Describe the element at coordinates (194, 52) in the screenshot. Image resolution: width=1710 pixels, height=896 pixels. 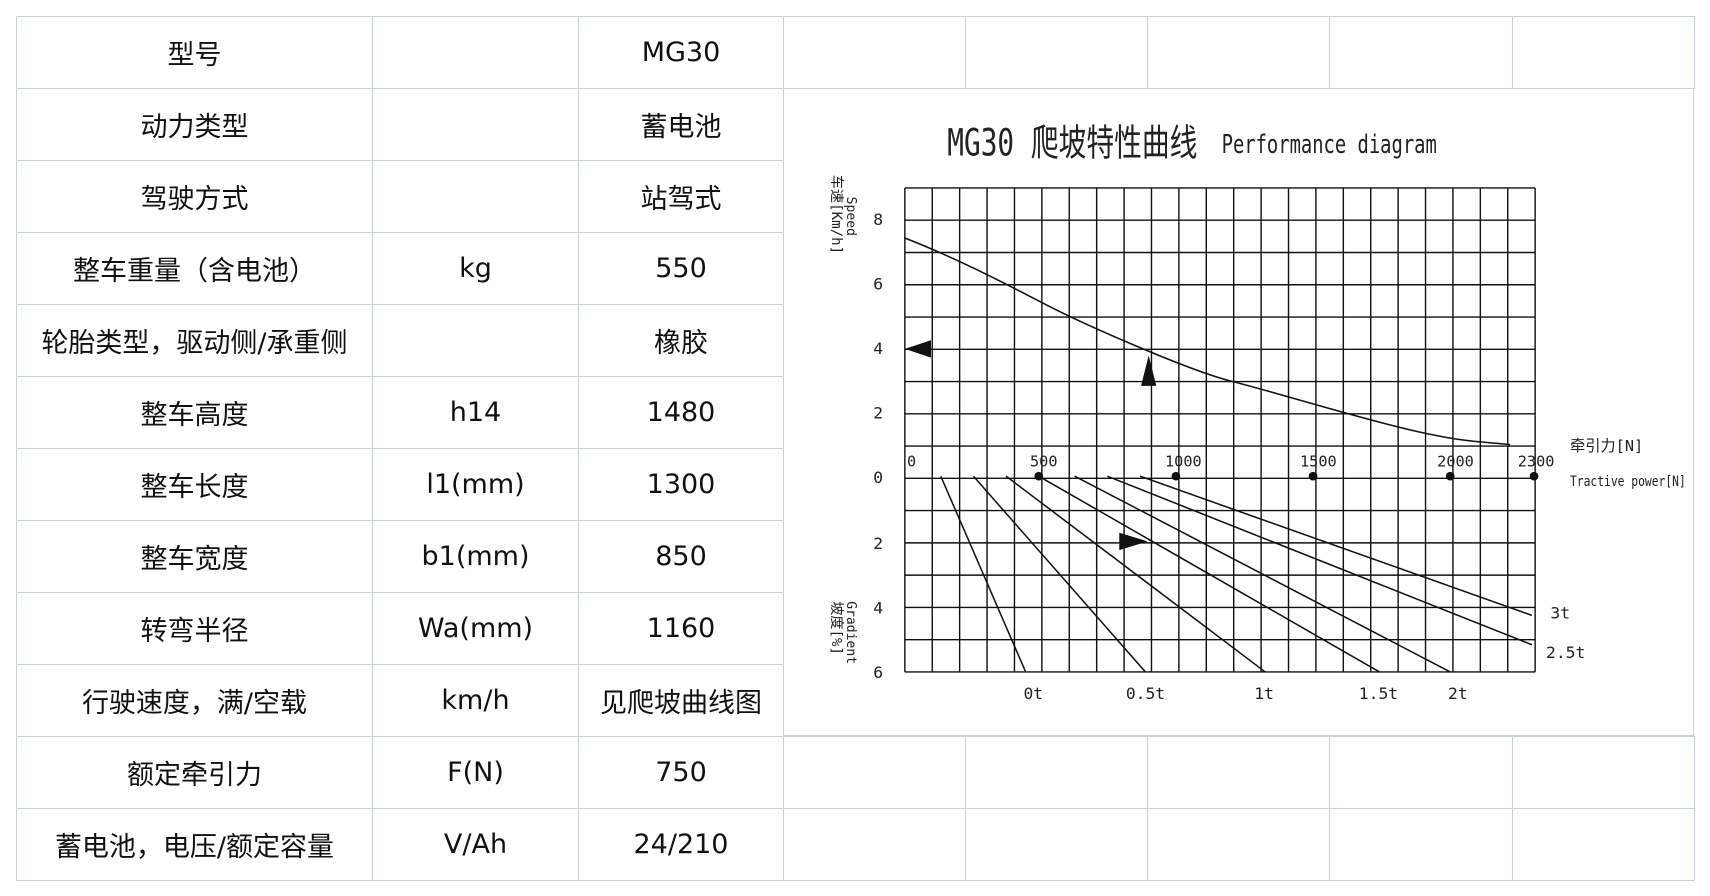
I see `row-label: 型号` at that location.